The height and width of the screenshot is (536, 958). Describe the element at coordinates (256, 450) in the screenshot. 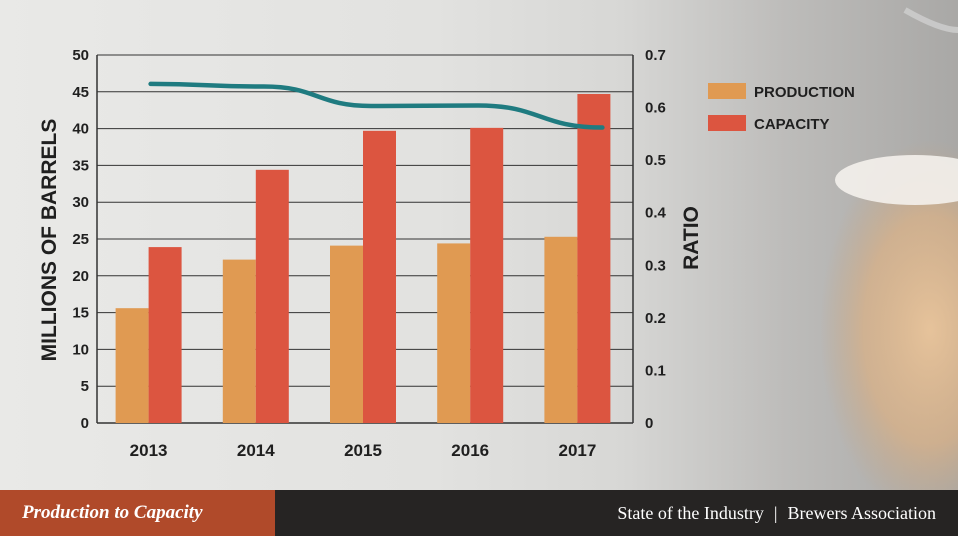

I see `x-tick-label: 2014` at that location.